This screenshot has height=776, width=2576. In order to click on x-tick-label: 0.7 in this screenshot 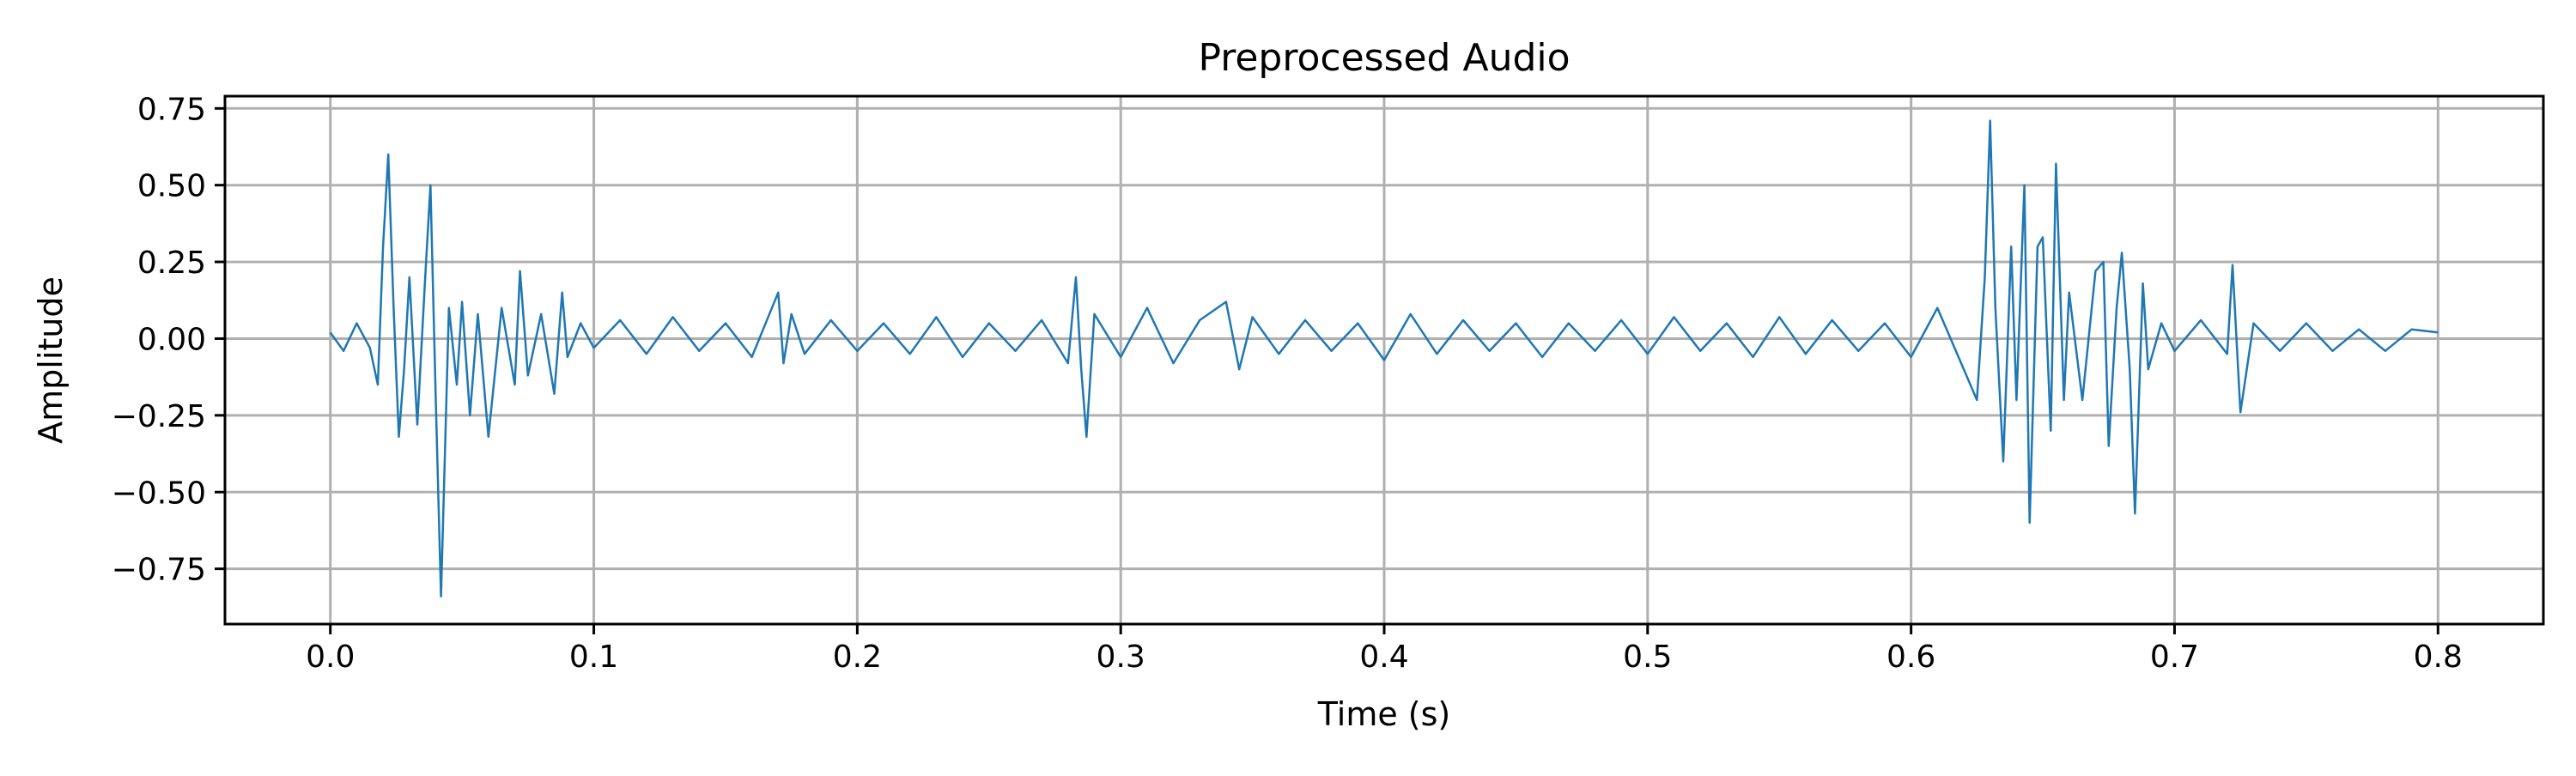, I will do `click(2174, 657)`.